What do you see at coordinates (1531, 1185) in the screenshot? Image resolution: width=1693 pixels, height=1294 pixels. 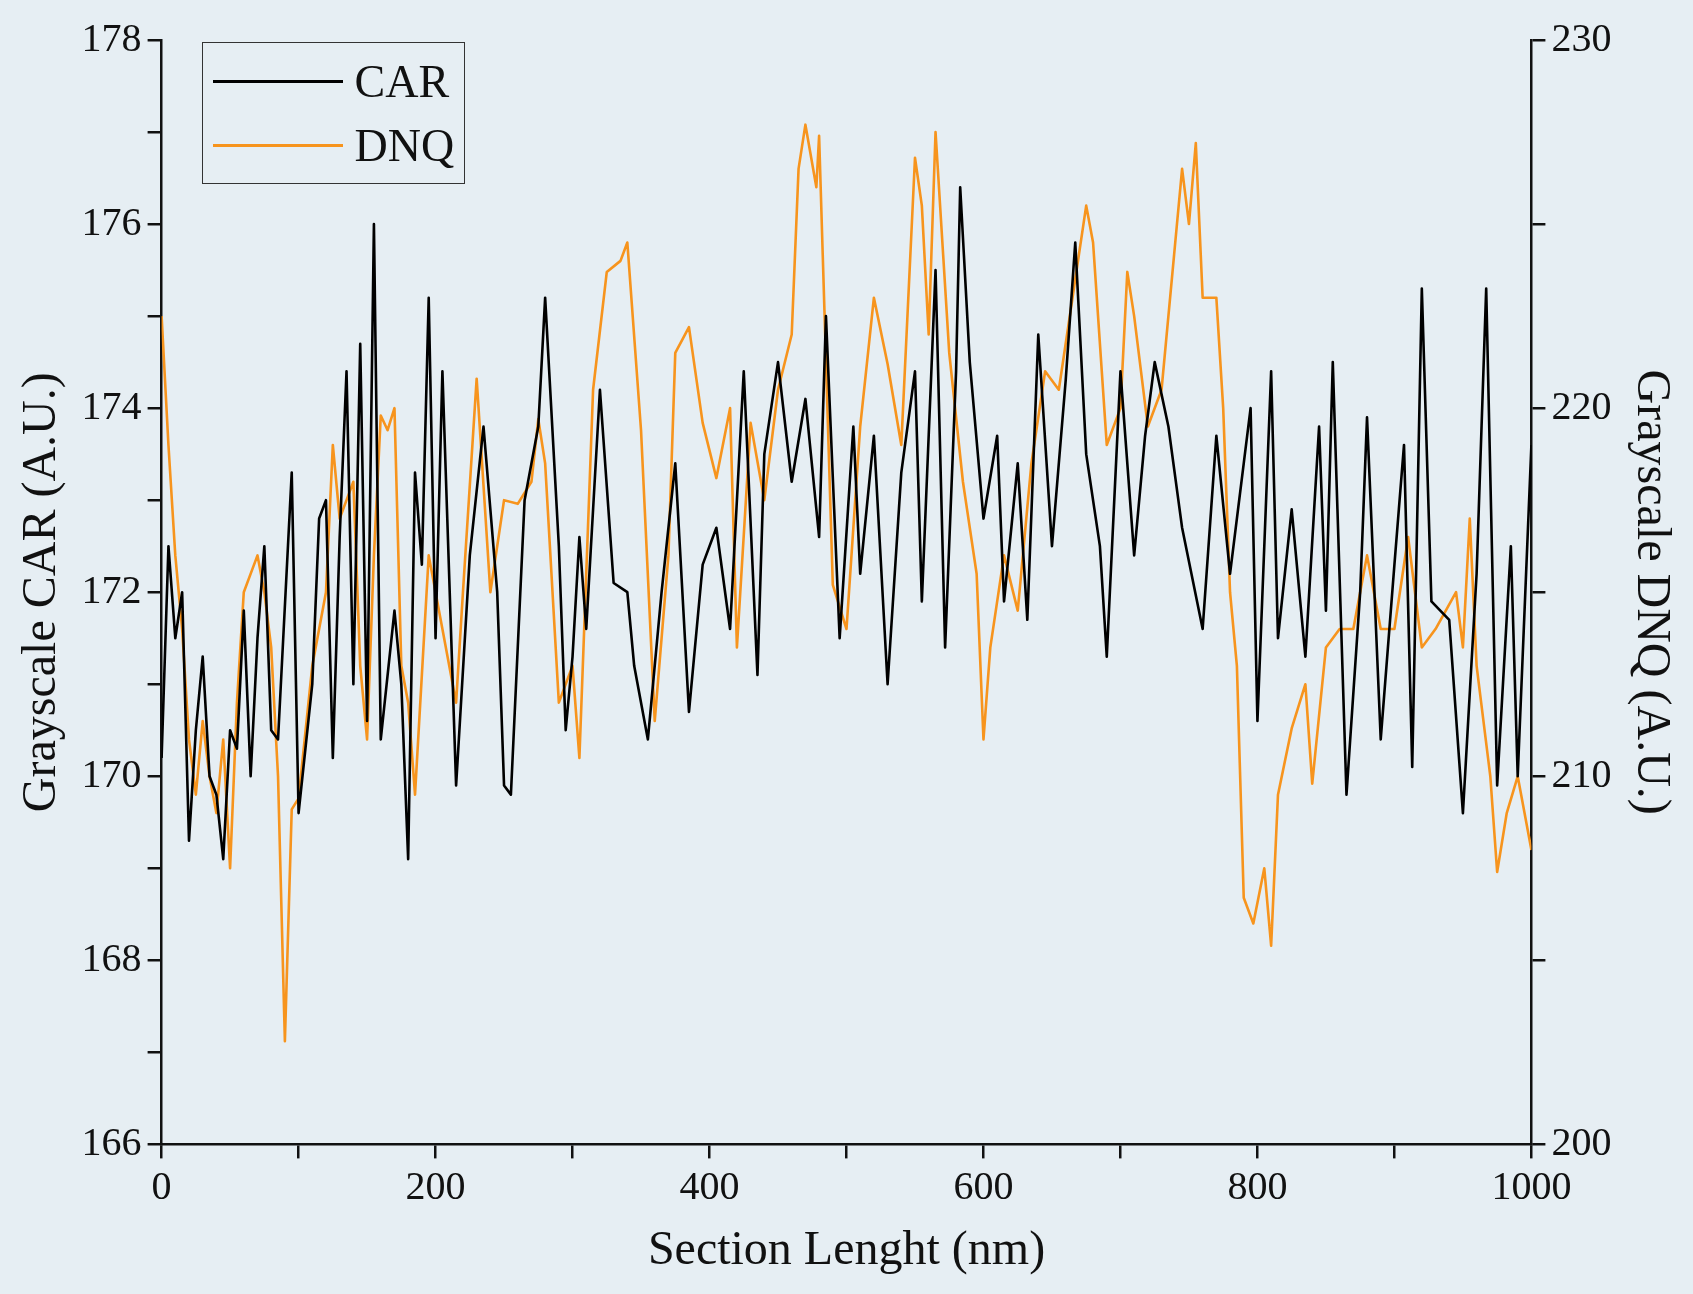 I see `x-tick-label: 1000` at bounding box center [1531, 1185].